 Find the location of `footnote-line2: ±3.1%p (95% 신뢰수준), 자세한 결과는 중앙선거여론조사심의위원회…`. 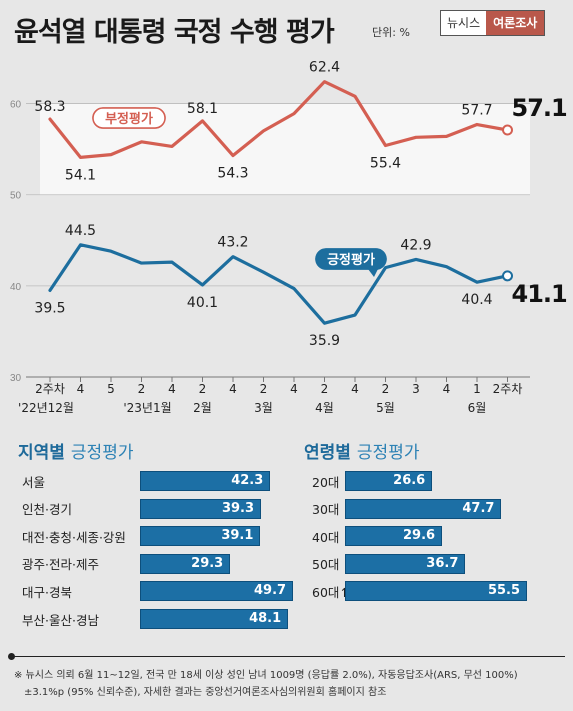

footnote-line2: ±3.1%p (95% 신뢰수준), 자세한 결과는 중앙선거여론조사심의위원회… is located at coordinates (205, 692).